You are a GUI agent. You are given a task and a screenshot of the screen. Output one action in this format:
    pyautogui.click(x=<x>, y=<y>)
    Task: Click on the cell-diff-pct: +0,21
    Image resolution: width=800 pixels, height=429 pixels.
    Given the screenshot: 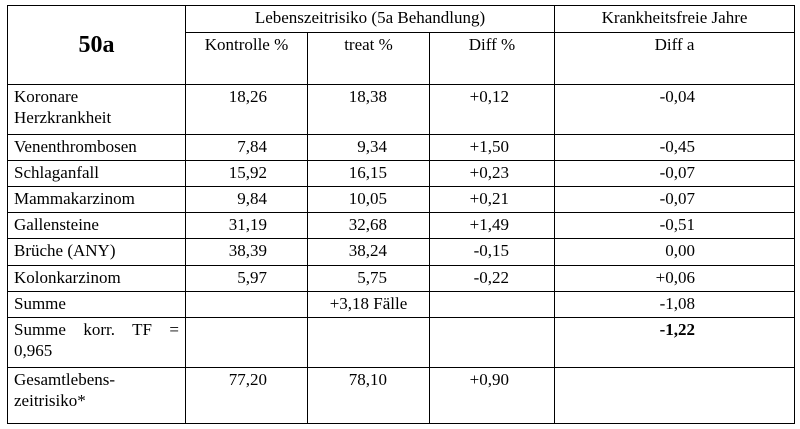 What is the action you would take?
    pyautogui.click(x=492, y=200)
    